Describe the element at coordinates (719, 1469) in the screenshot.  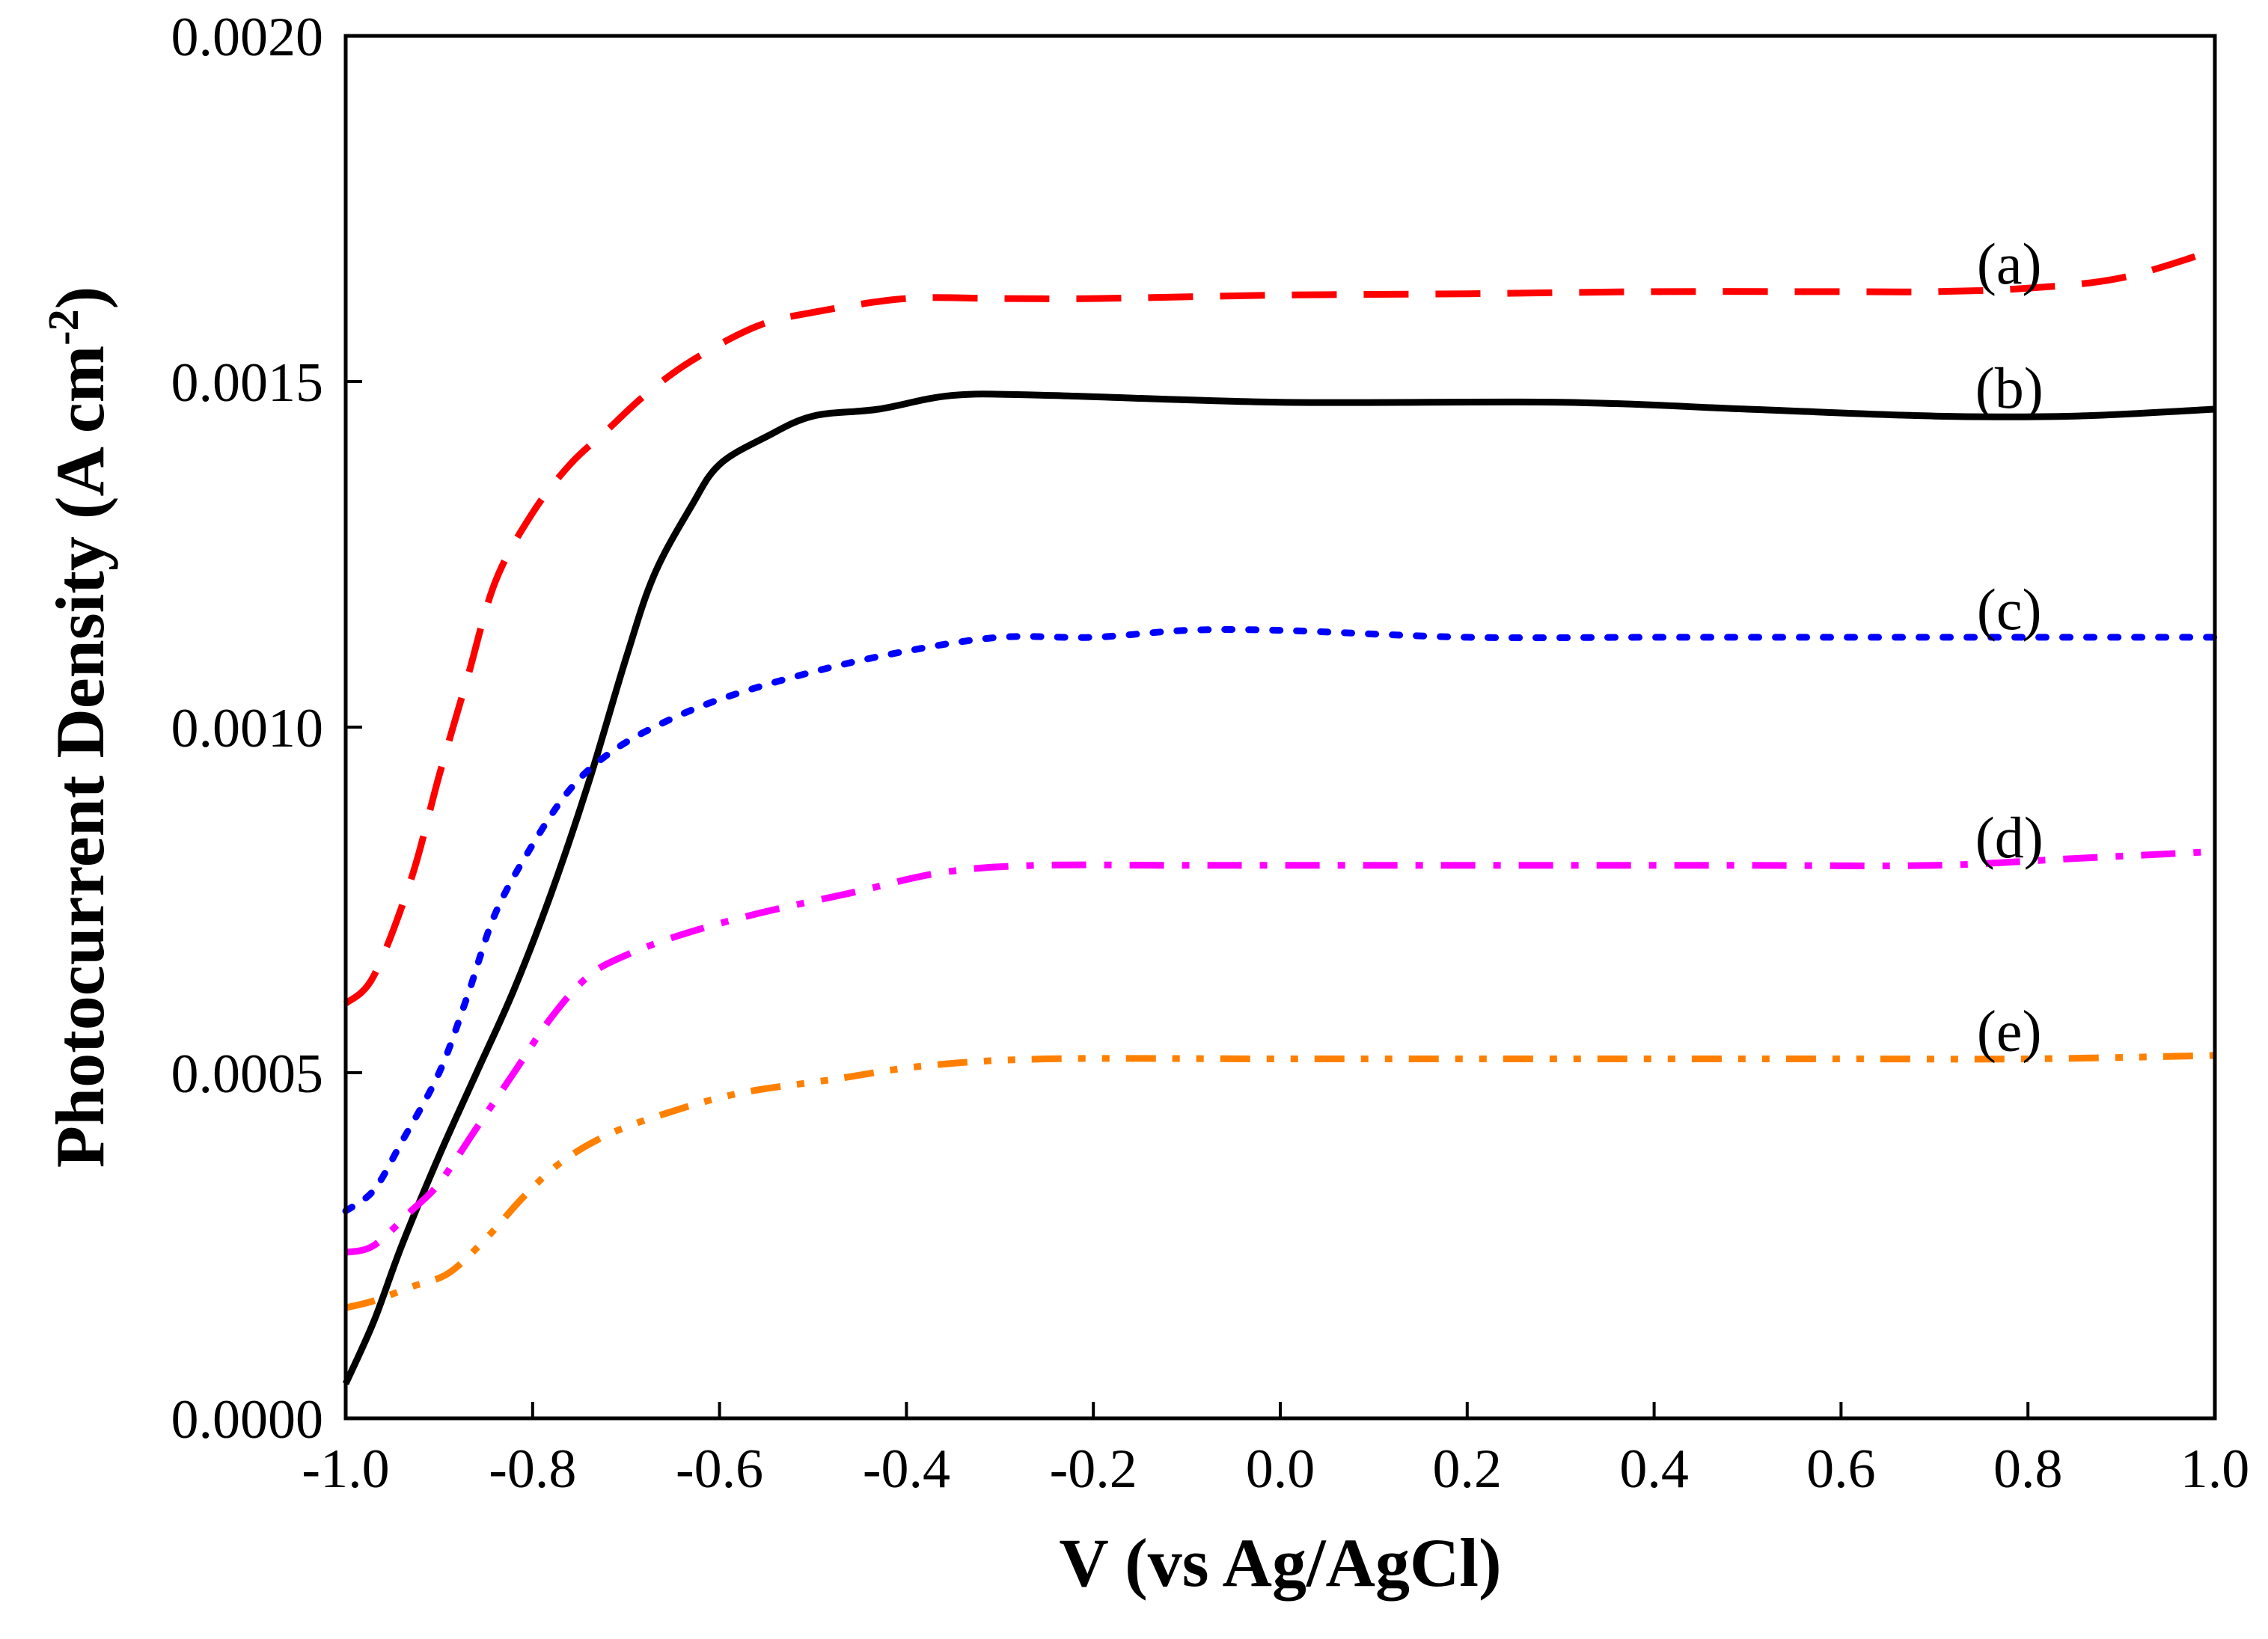
I see `x-tick-label: -0.6` at that location.